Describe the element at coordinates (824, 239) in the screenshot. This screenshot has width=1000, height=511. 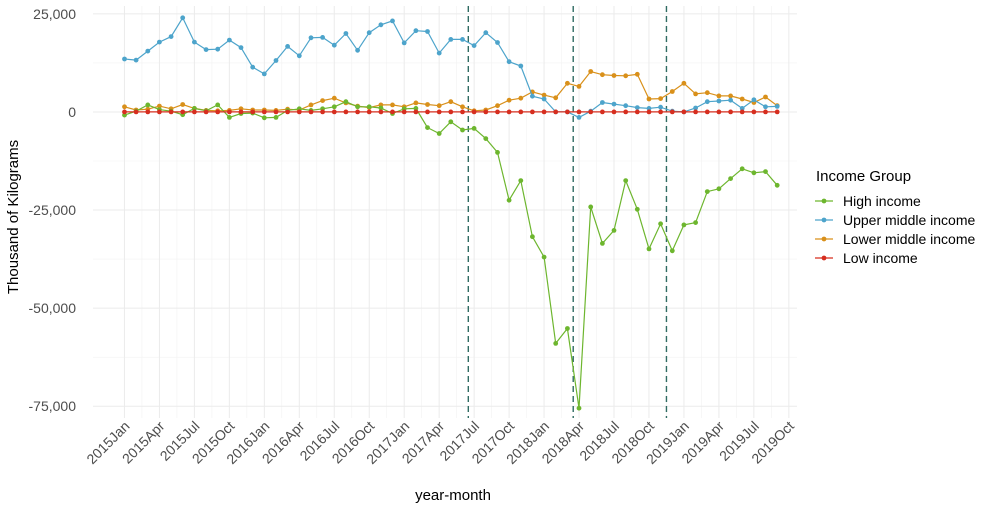
I see `legend-swatch-point` at that location.